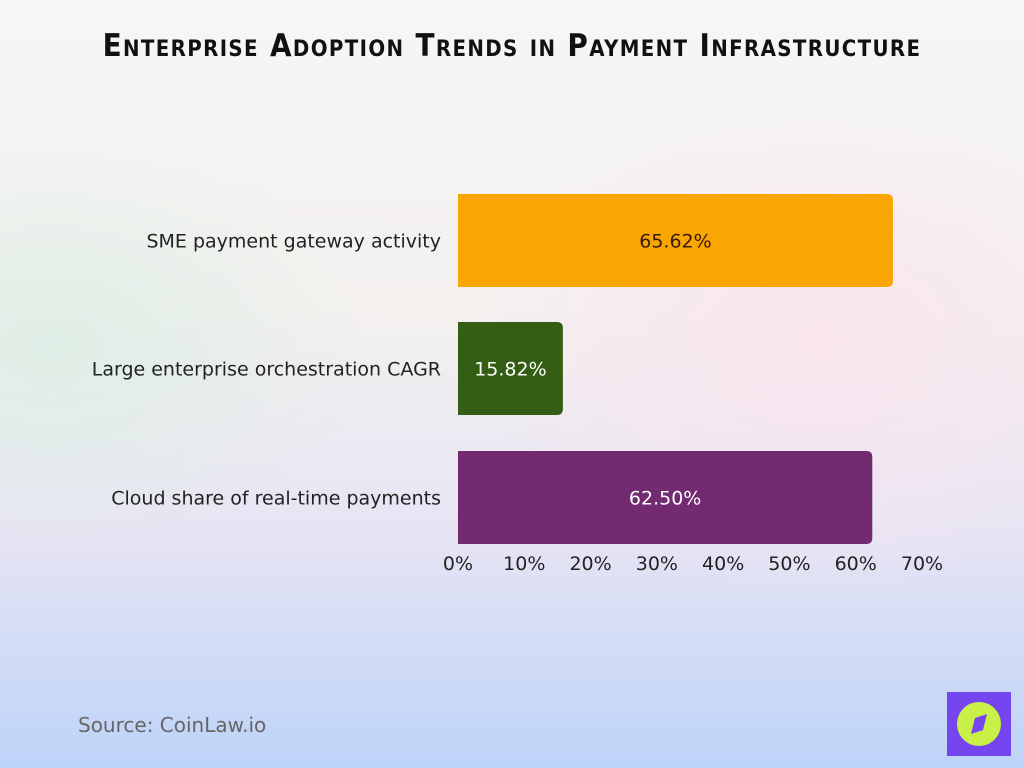  I want to click on data-label: 15.82%, so click(510, 370).